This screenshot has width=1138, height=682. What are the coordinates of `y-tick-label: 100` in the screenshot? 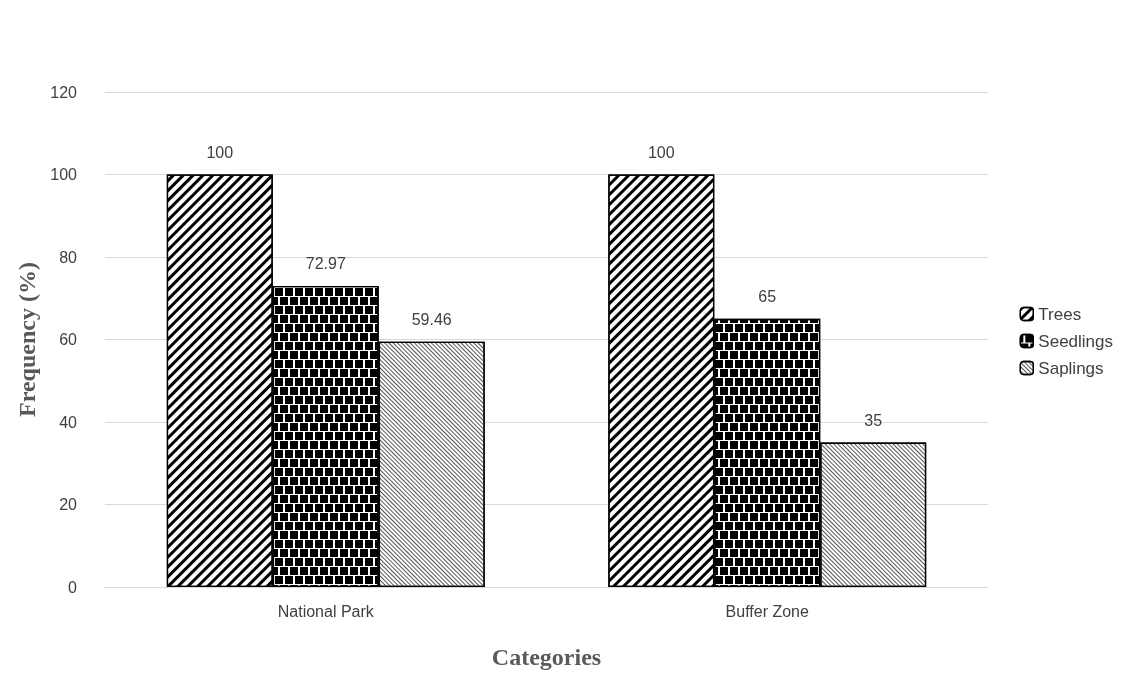 It's located at (64, 174).